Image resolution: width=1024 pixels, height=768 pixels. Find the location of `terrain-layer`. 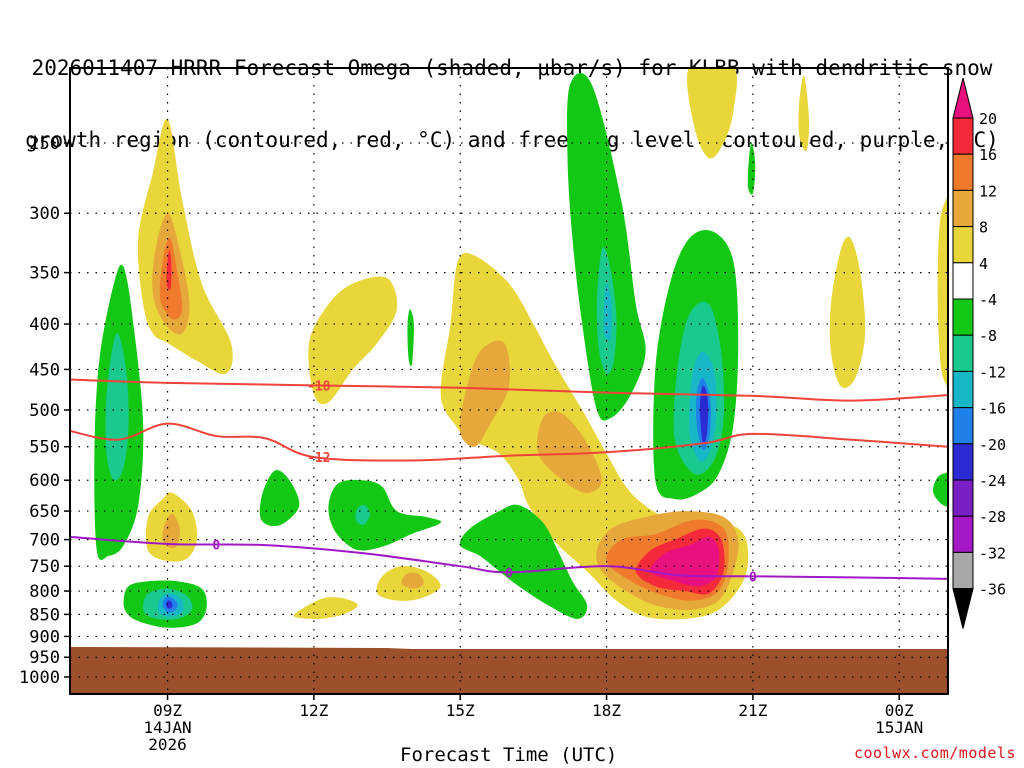

terrain-layer is located at coordinates (509, 670).